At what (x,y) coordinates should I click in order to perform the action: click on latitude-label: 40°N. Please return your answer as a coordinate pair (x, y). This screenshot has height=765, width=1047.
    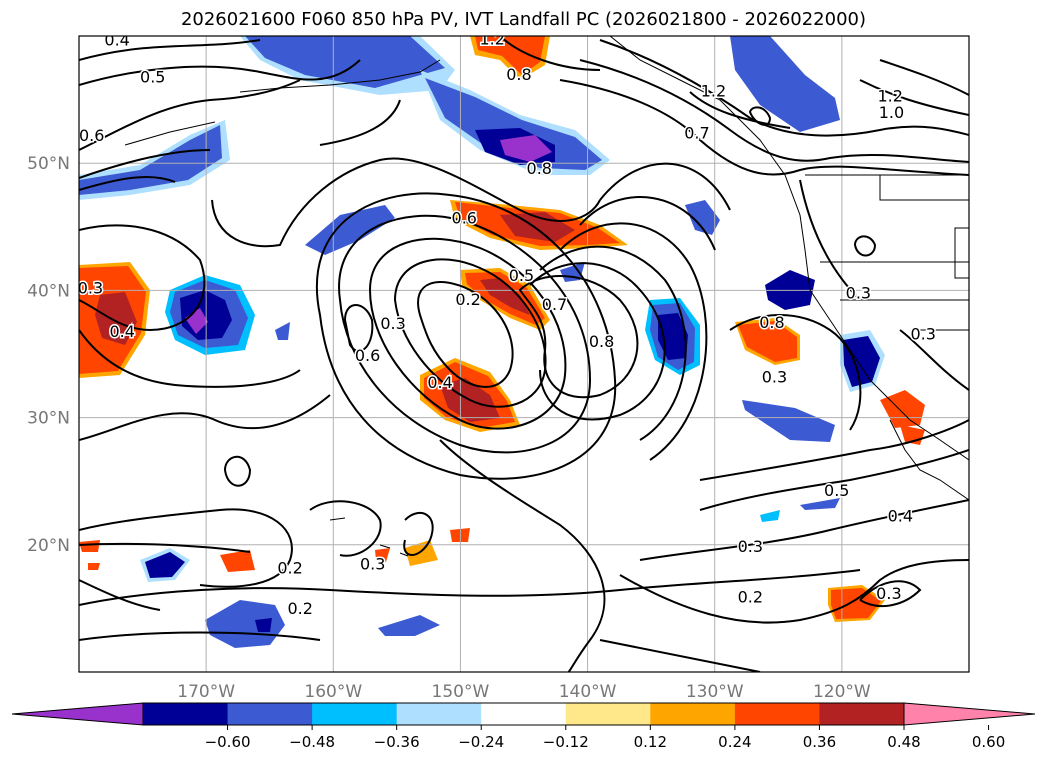
    Looking at the image, I should click on (48, 291).